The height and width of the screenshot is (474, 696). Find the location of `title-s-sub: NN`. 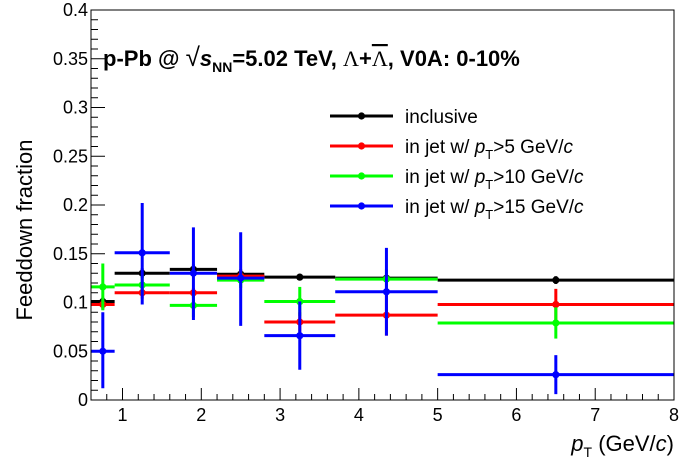

title-s-sub: NN is located at coordinates (222, 67).